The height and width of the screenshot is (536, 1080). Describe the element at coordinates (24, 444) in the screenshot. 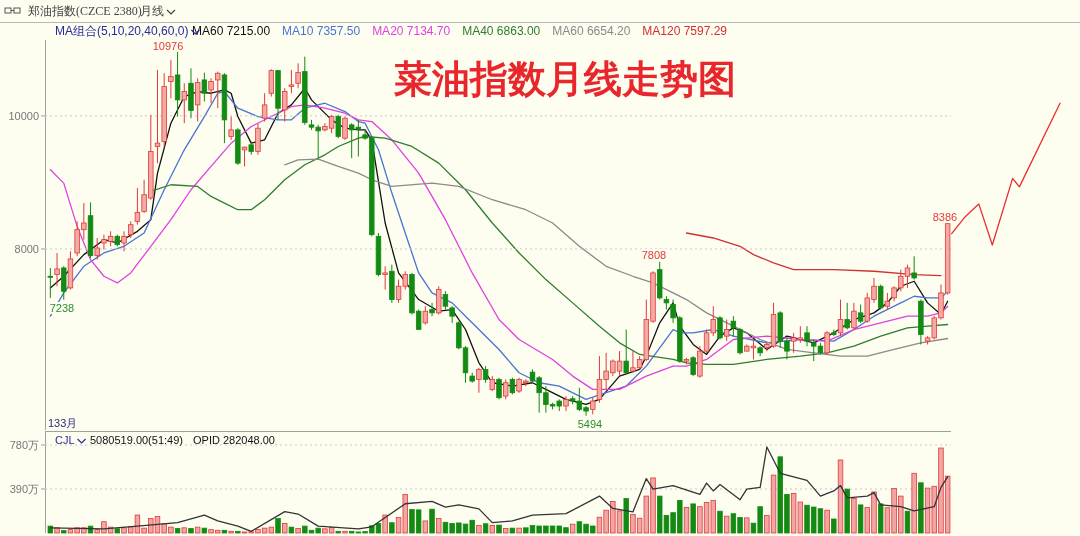

I see `y-tick-label: 780万` at that location.